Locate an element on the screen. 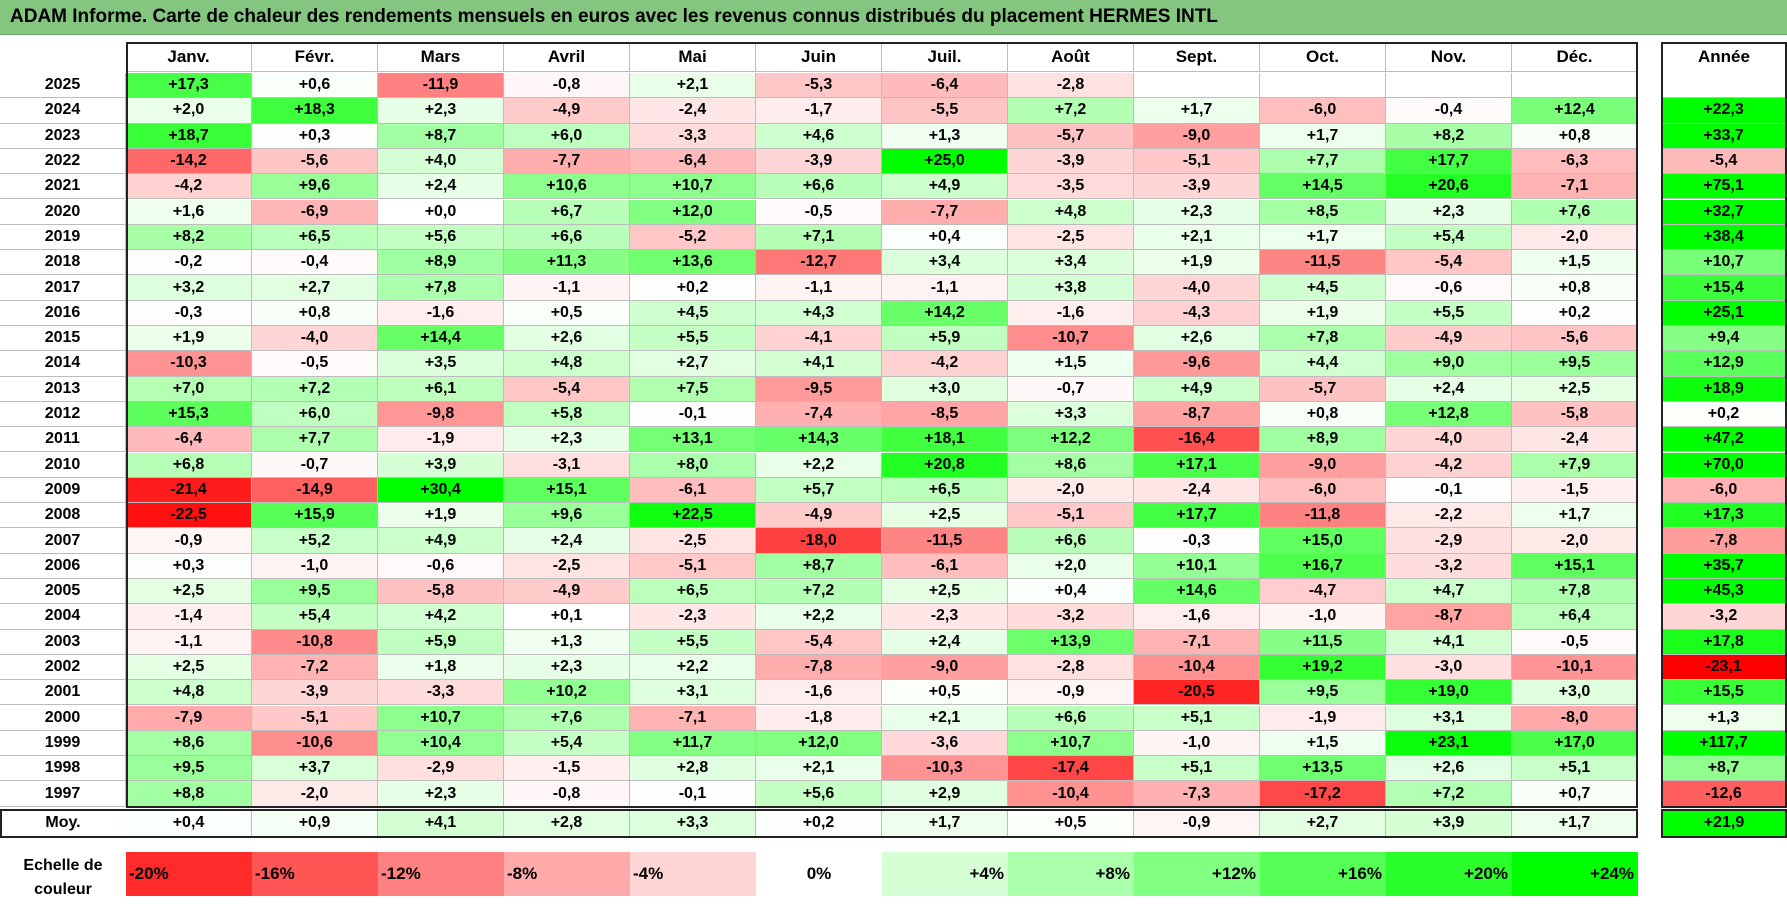 The height and width of the screenshot is (912, 1787). heatmap-cell: -9,0 is located at coordinates (1323, 465).